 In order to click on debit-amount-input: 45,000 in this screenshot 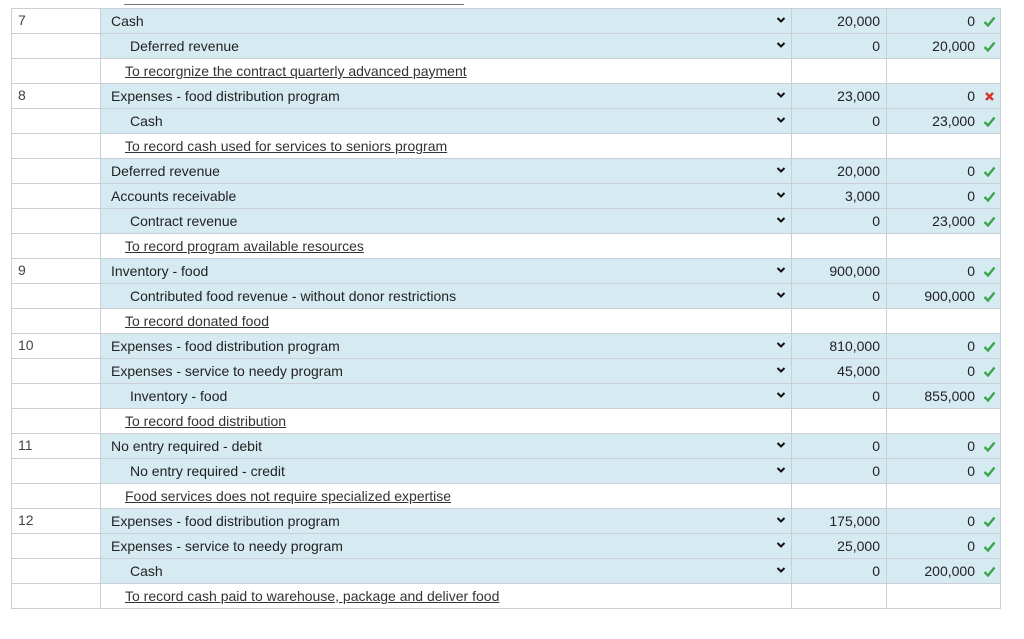, I will do `click(839, 371)`.